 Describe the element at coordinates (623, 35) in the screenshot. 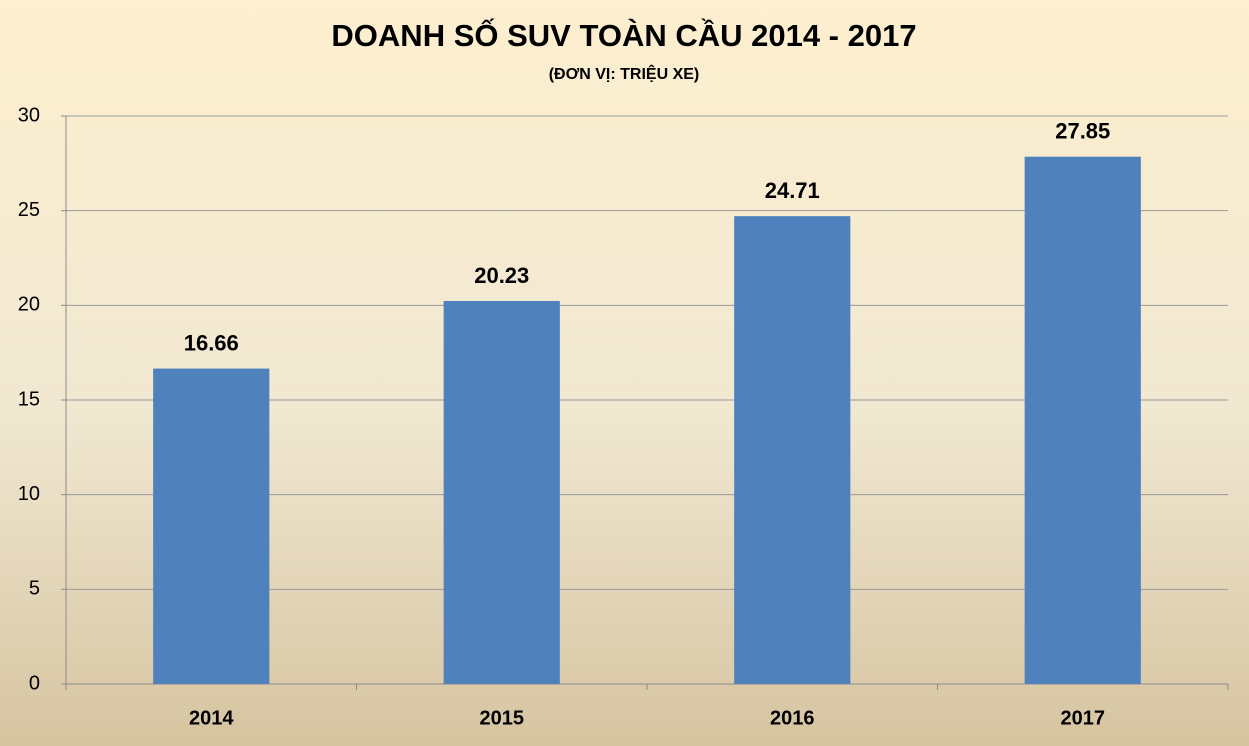

I see `chart-title: DOANH SỐ SUV TOÀN CẦU 2014 - 2017` at that location.